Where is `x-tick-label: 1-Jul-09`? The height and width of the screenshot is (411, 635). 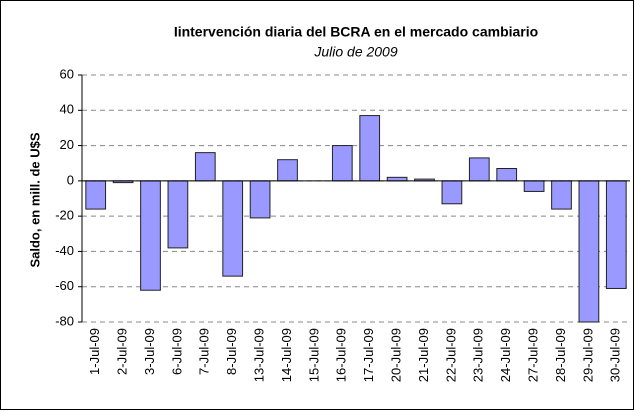 x-tick-label: 1-Jul-09 is located at coordinates (94, 351).